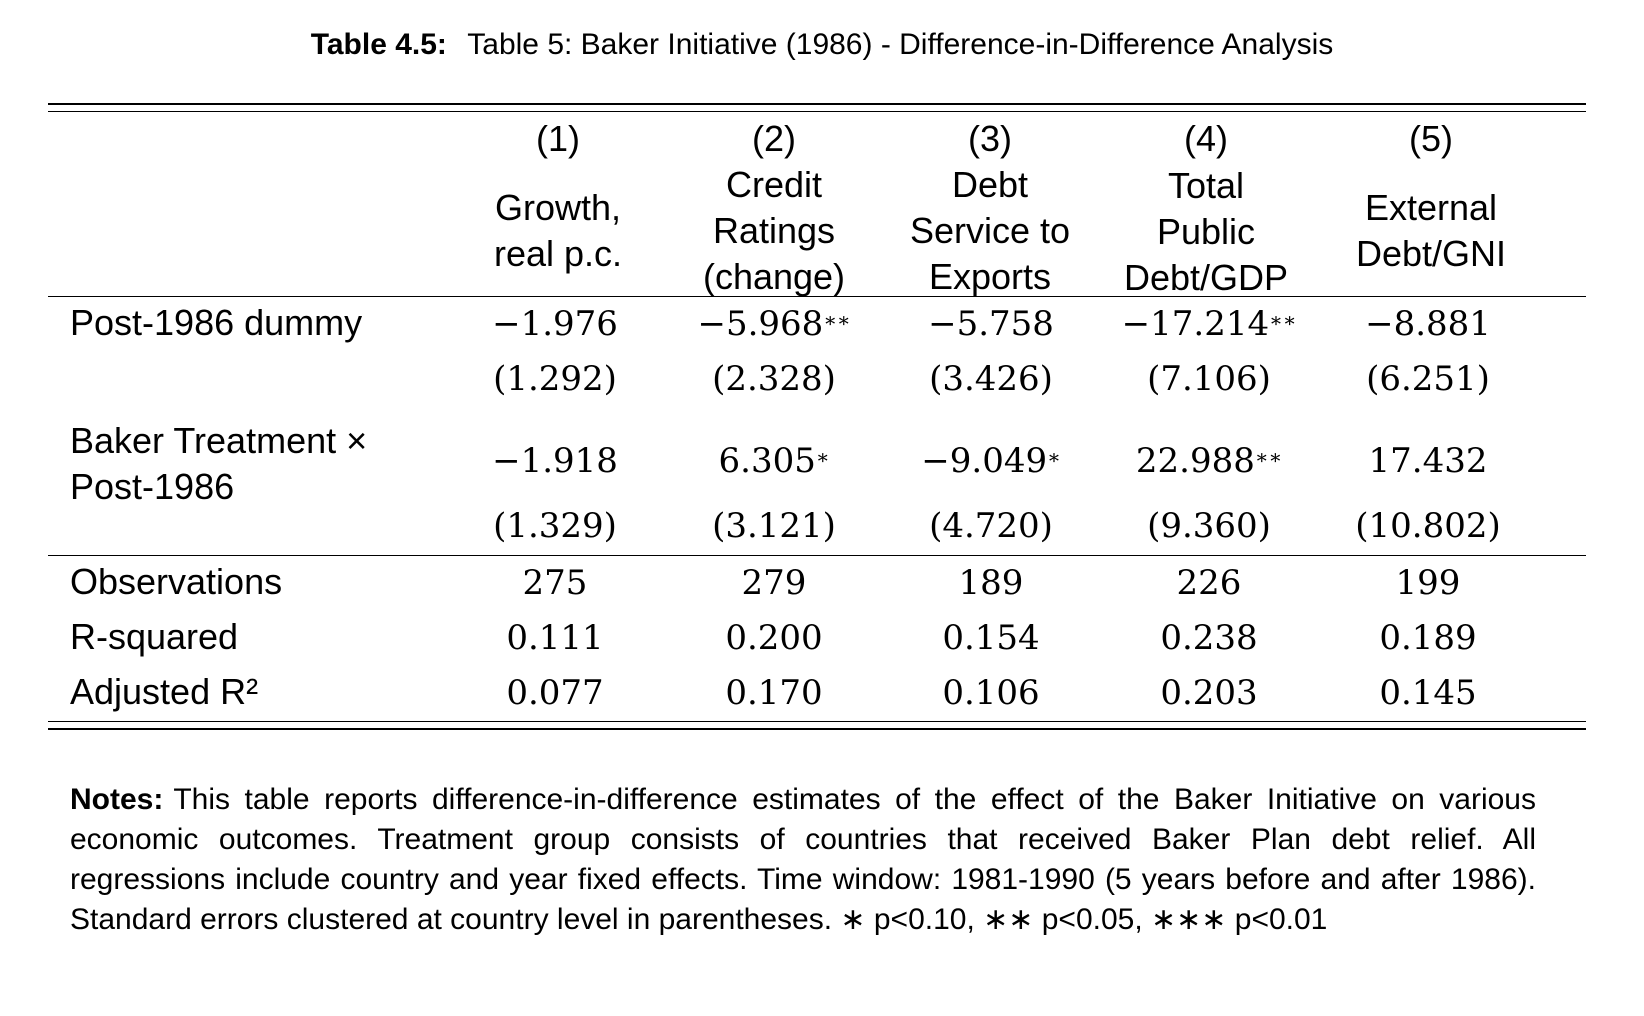 Image resolution: width=1644 pixels, height=1016 pixels. Describe the element at coordinates (176, 581) in the screenshot. I see `stat-label-observations: Observations` at that location.